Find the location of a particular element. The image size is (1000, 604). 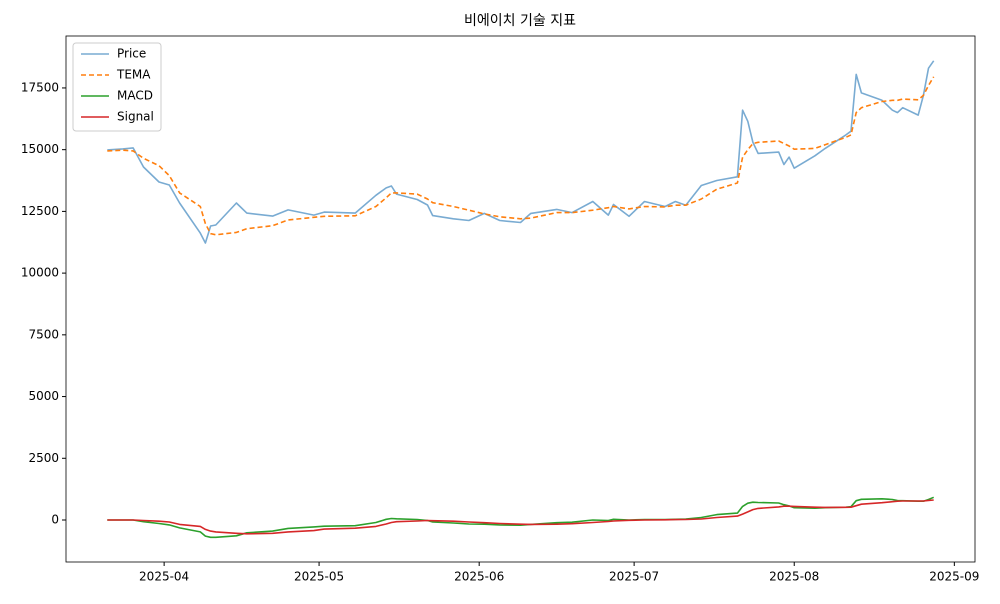

y-tick-label: 10000 is located at coordinates (40, 273).